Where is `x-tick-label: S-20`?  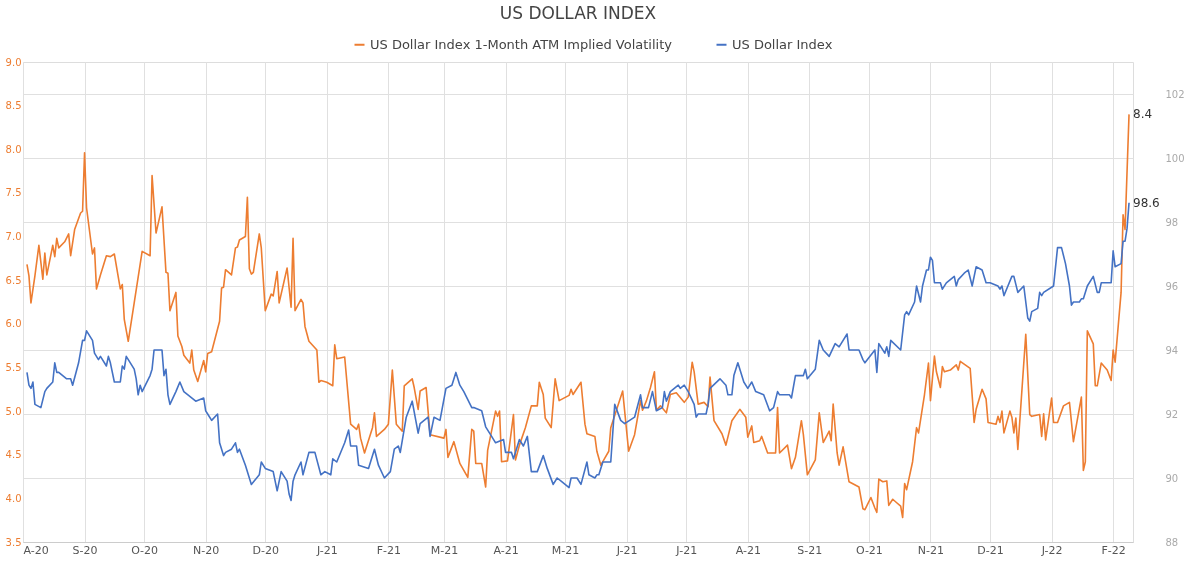
x-tick-label: S-20 is located at coordinates (85, 550).